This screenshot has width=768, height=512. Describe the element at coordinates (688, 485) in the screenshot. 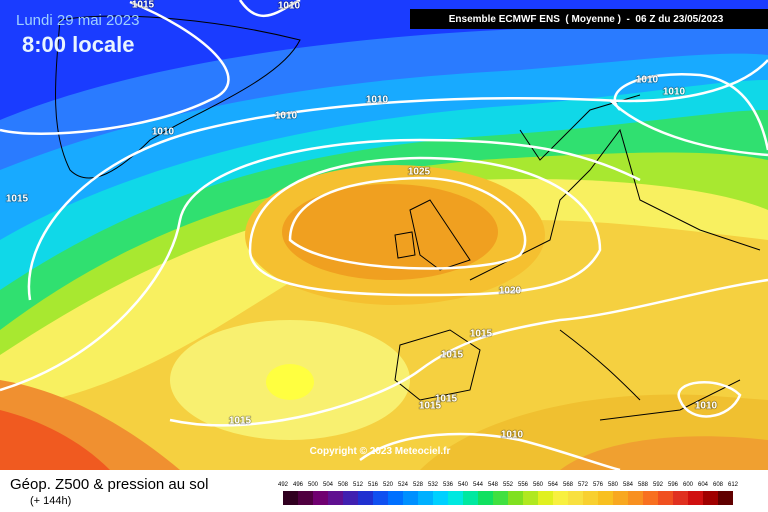

I see `scale-label: 600` at that location.